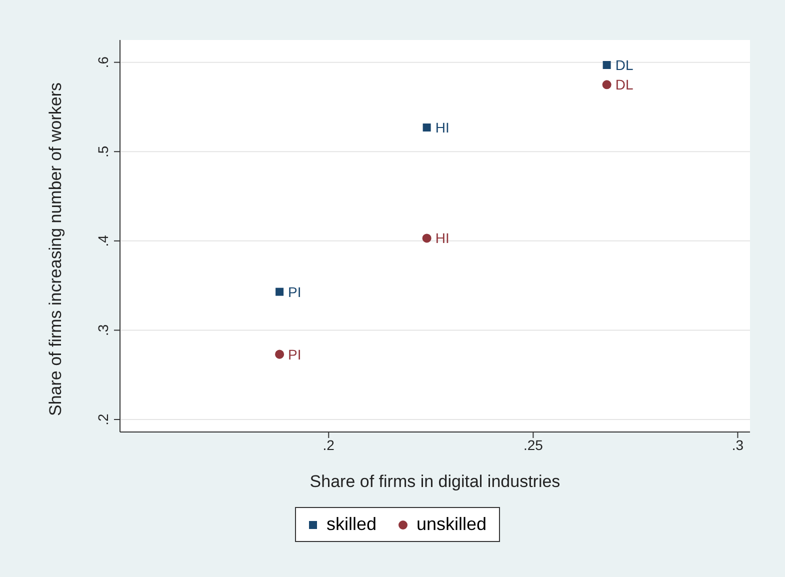 The width and height of the screenshot is (785, 577). Describe the element at coordinates (103, 152) in the screenshot. I see `y-tick-label: .5` at that location.